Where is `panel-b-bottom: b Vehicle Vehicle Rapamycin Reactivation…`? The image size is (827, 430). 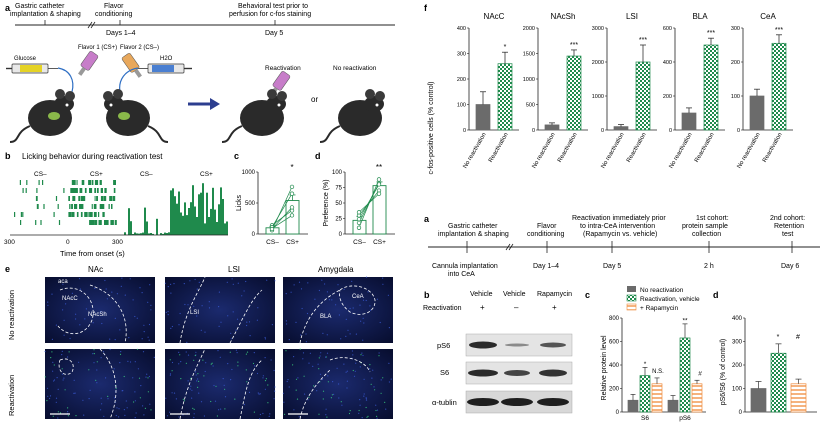 panel-b-bottom: b Vehicle Vehicle Rapamycin Reactivation… is located at coordinates (497, 351).